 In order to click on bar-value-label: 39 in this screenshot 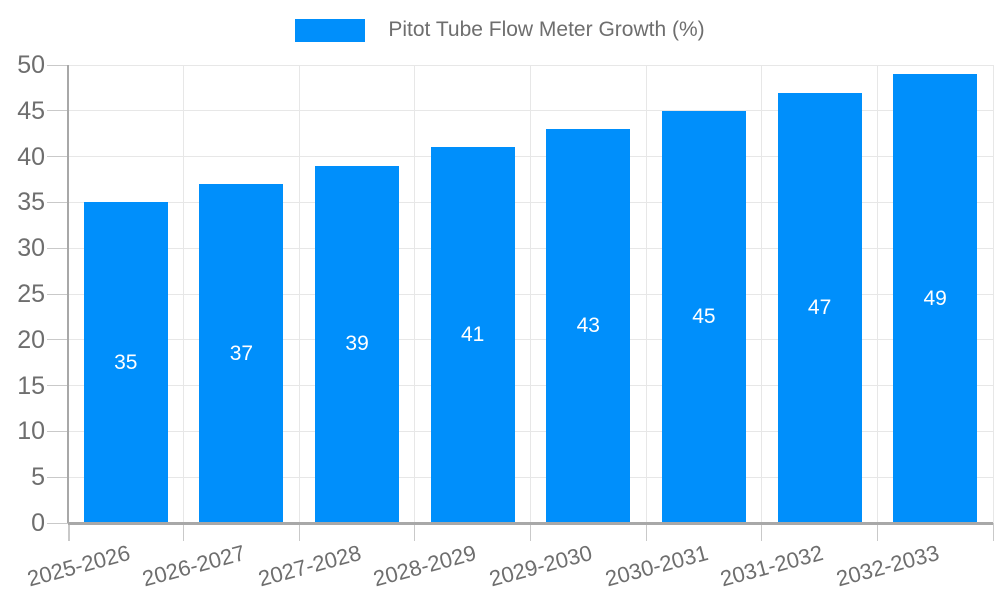, I will do `click(357, 344)`.